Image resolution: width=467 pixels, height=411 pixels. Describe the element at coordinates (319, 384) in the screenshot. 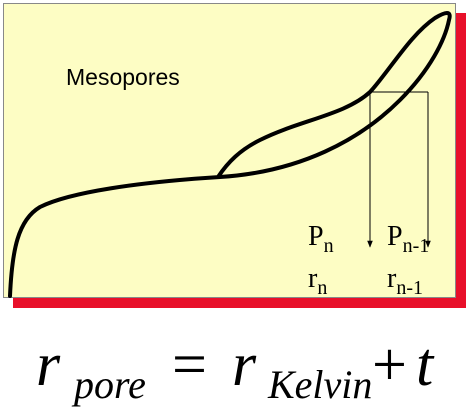

I see `eq-subscript: Kelvin` at that location.